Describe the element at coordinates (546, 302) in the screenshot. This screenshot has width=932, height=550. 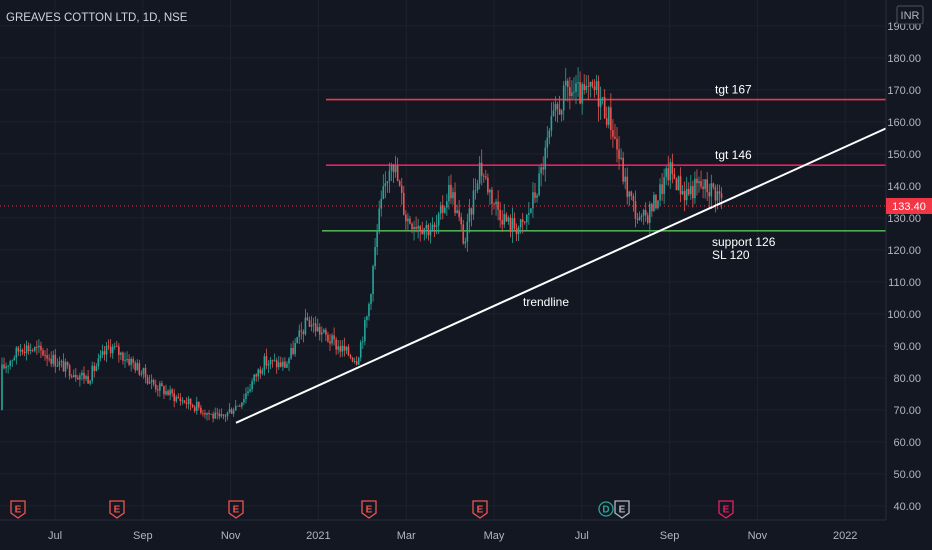
I see `trendline-label: trendline` at that location.